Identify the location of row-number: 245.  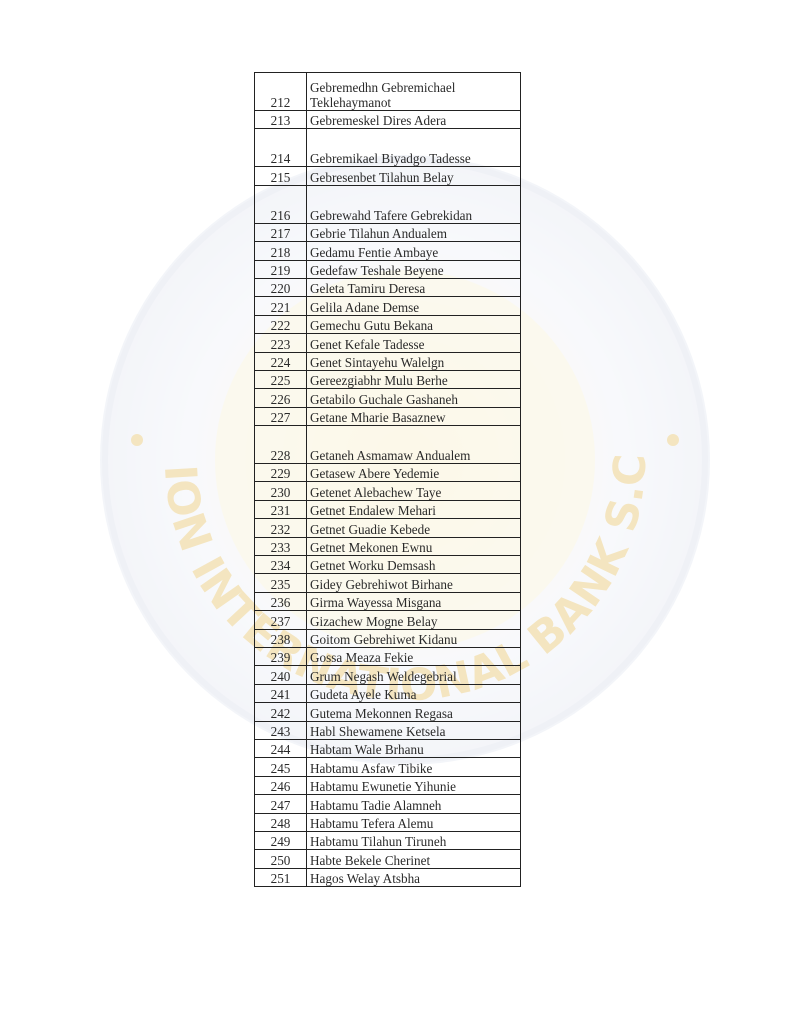
(280, 767).